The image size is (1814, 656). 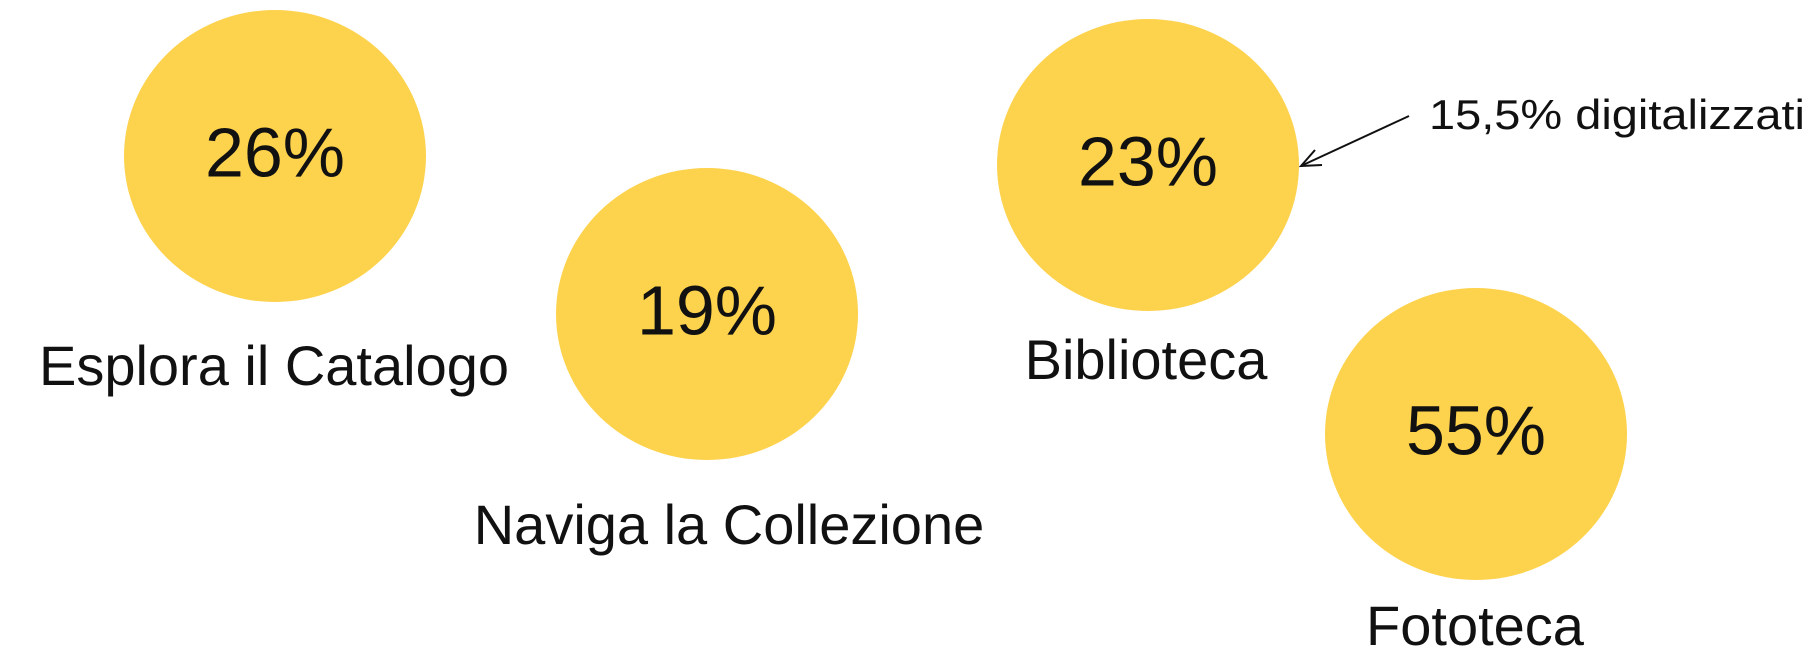 I want to click on annotation-arrow, so click(x=1356, y=140).